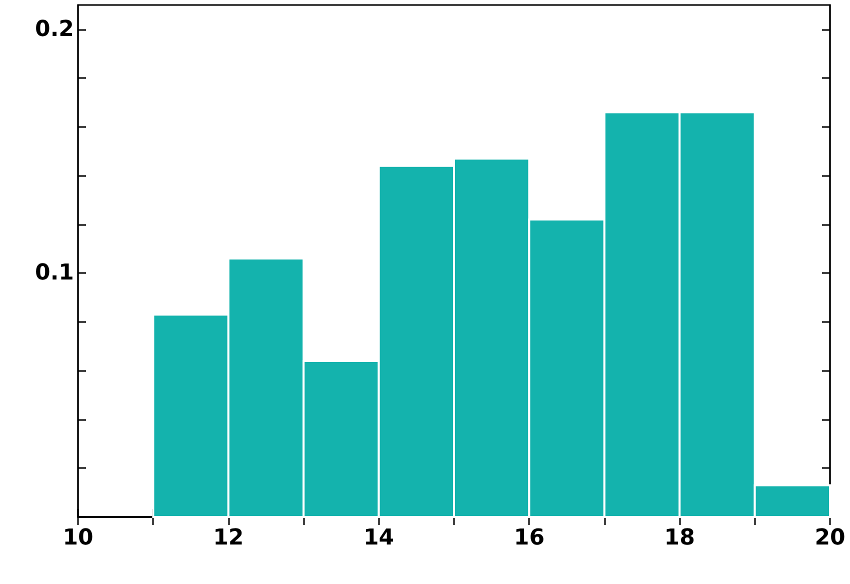 The height and width of the screenshot is (584, 850). Describe the element at coordinates (228, 538) in the screenshot. I see `x-tick-label: 12` at that location.